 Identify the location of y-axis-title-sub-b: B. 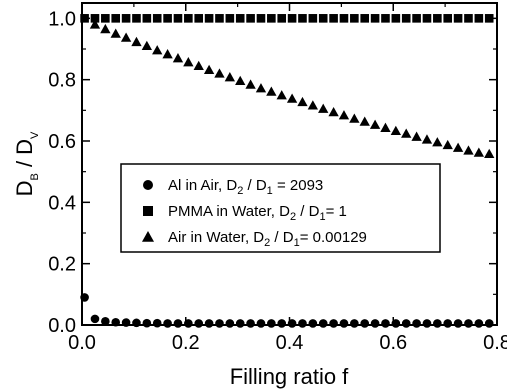
(35, 176).